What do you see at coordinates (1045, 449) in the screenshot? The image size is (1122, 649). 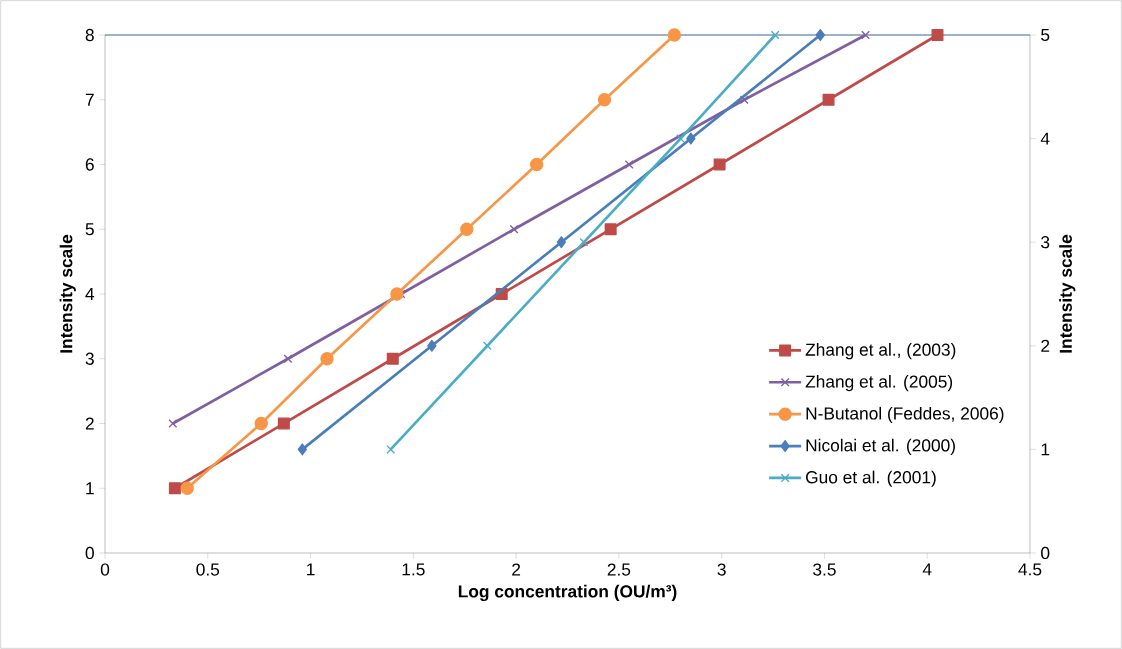 I see `y2-tick-label: 1` at bounding box center [1045, 449].